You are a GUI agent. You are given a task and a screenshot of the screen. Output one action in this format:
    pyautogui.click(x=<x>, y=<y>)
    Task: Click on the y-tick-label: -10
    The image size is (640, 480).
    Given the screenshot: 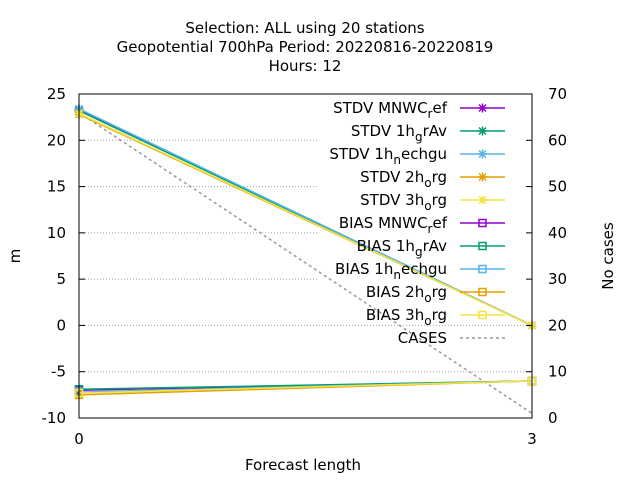 What is the action you would take?
    pyautogui.click(x=54, y=418)
    